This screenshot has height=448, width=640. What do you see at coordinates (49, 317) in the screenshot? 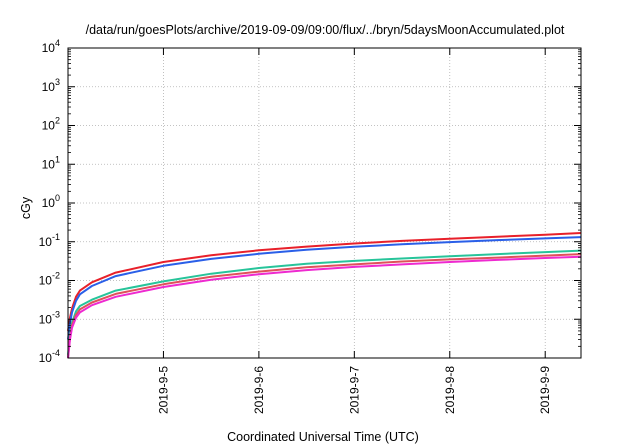
I see `y-tick-label: 10⁻³` at bounding box center [49, 317].